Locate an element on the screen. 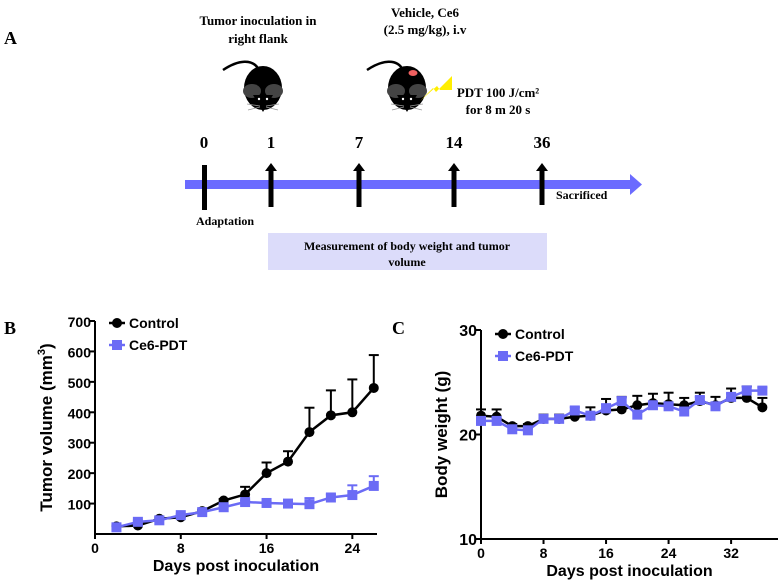 The image size is (784, 586). timeline-day-label: 0 is located at coordinates (204, 142).